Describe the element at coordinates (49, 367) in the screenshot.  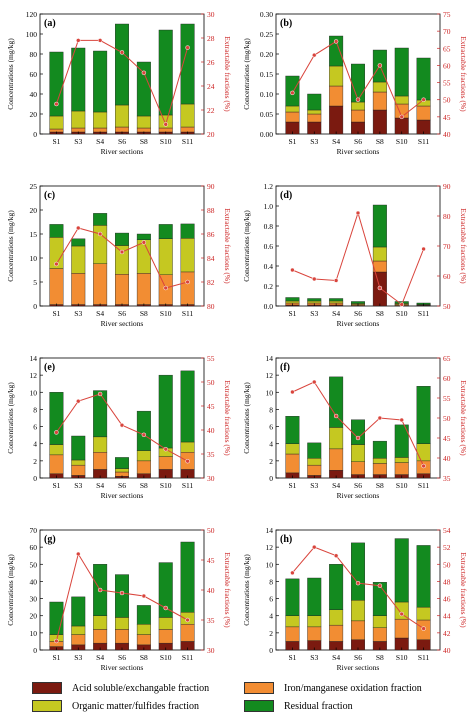
I see `panel-label: (e)` at that location.